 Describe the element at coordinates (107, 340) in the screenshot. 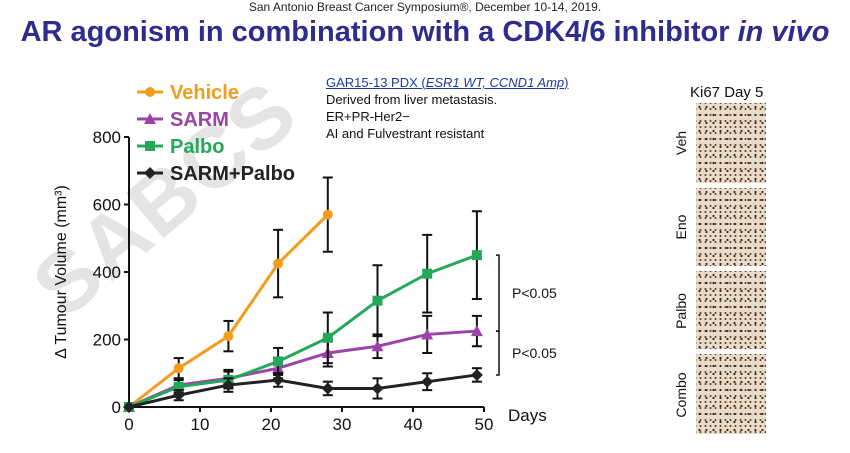

I see `y-tick-label: 200` at that location.